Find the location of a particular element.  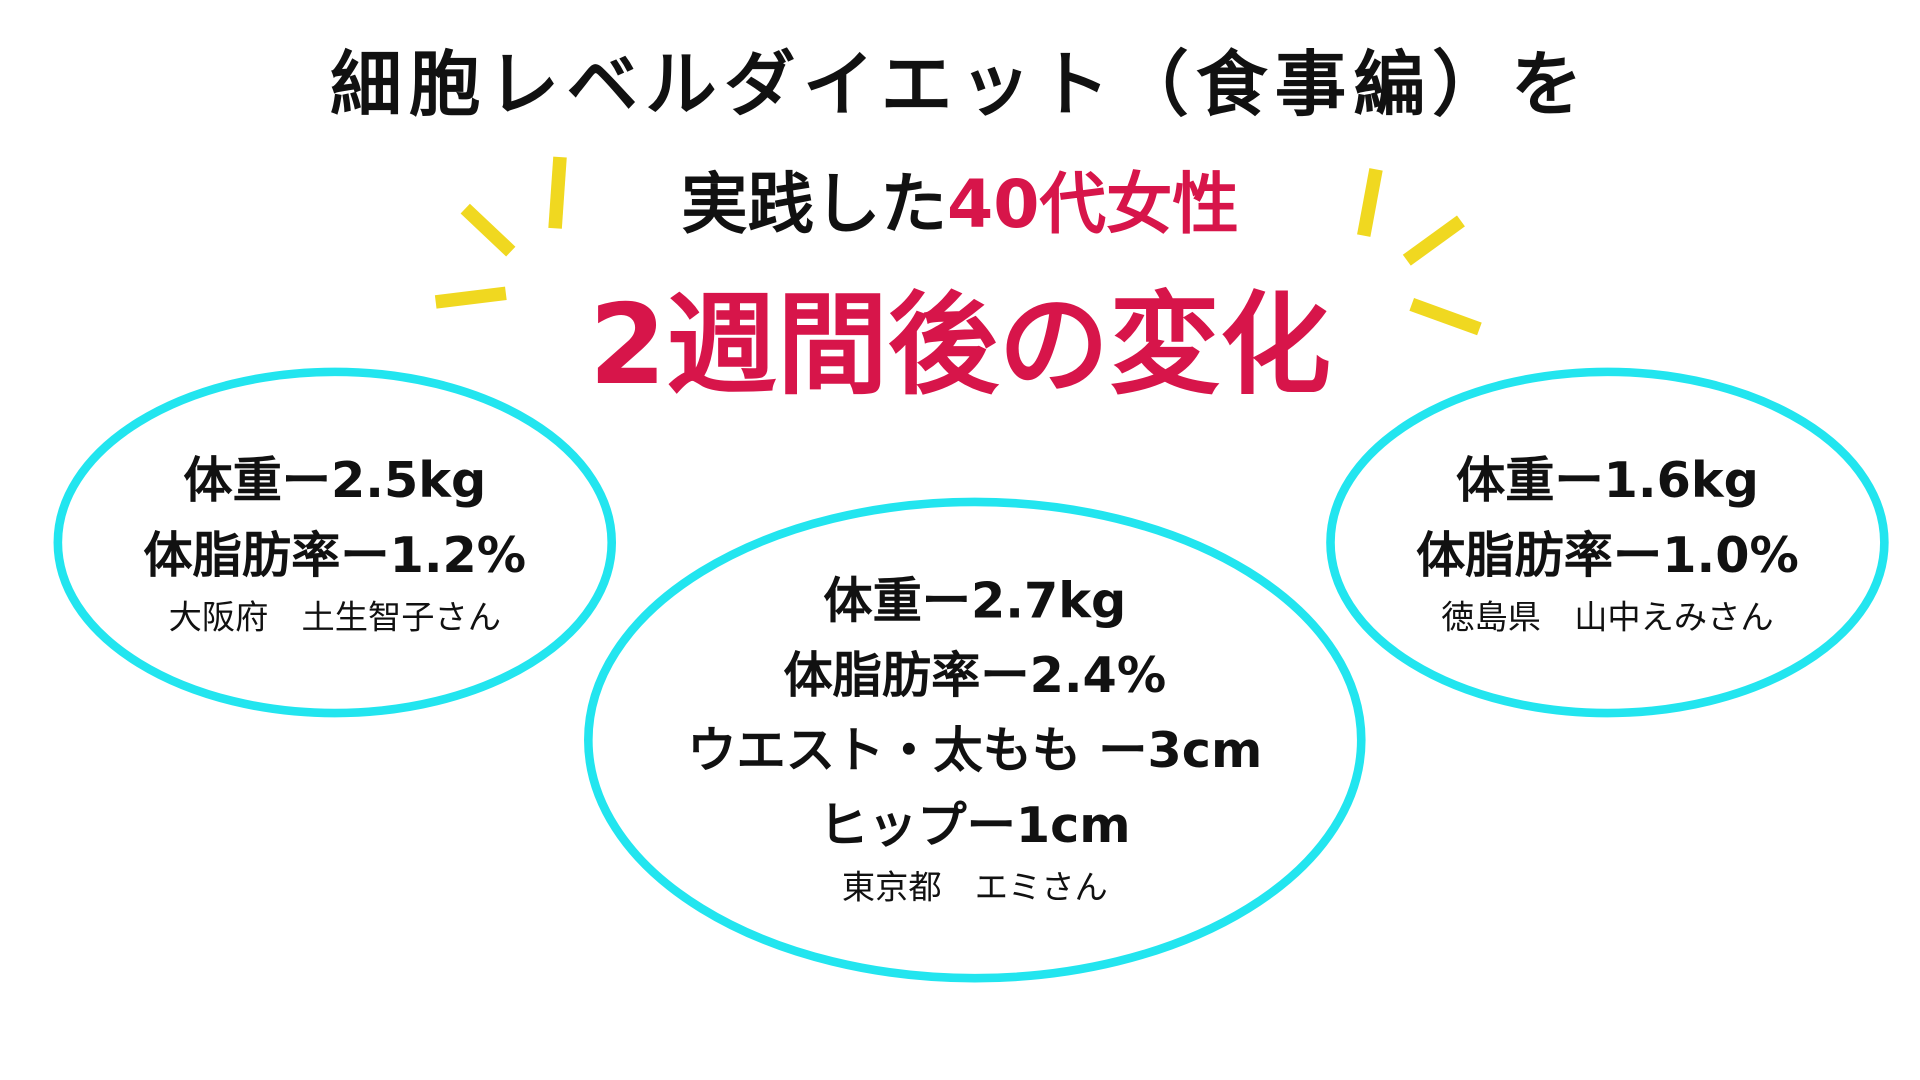

title-line-2-prefix: 実践した is located at coordinates (814, 204).